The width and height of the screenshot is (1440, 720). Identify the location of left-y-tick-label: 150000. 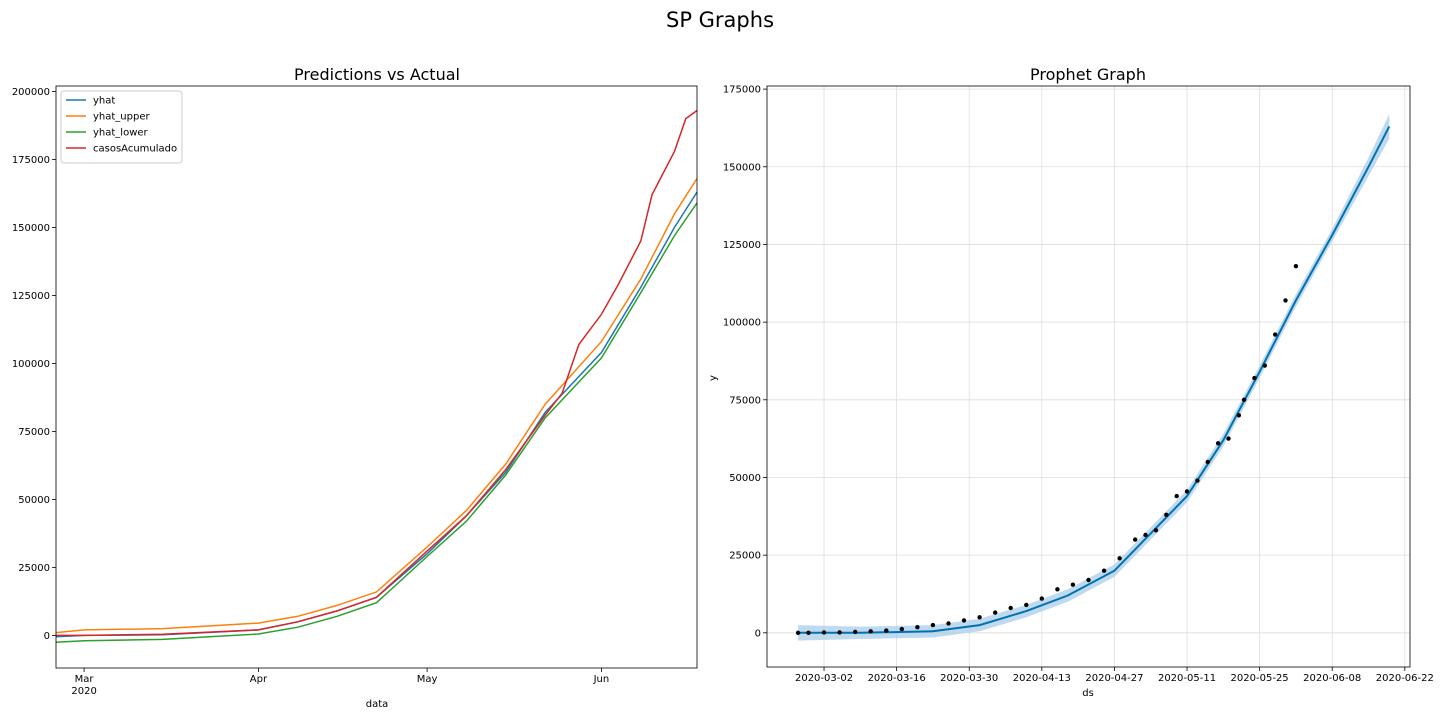
(31, 228).